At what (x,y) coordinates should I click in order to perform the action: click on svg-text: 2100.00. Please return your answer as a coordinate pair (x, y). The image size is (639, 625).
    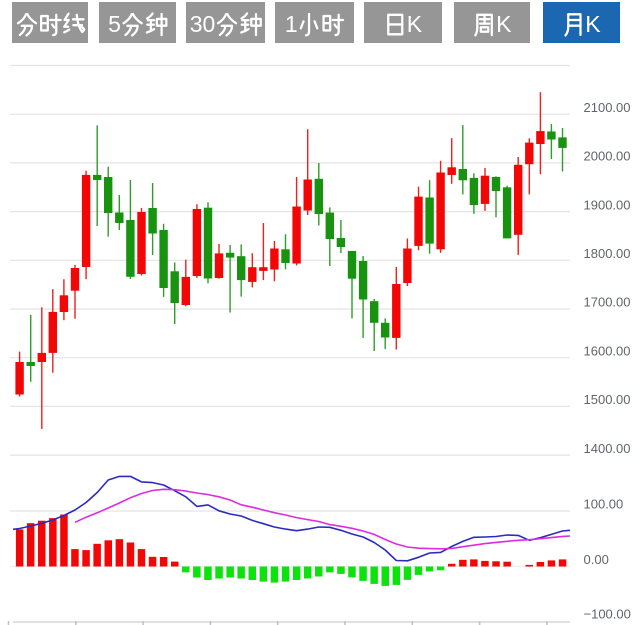
    Looking at the image, I should click on (607, 107).